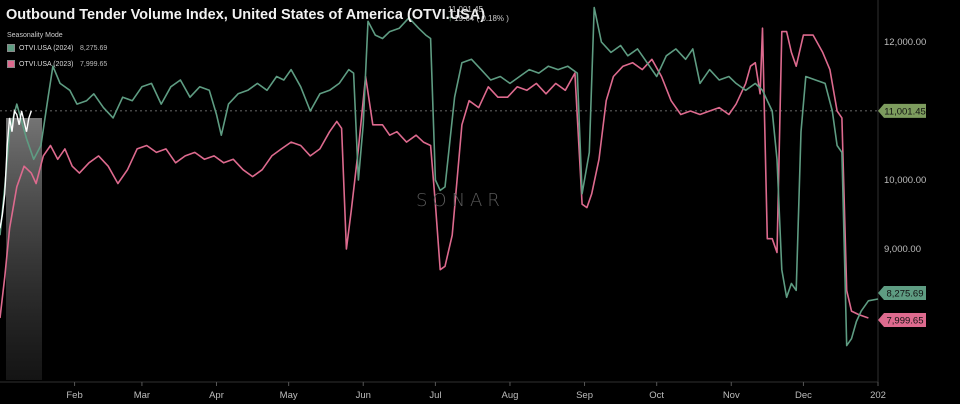  I want to click on reference-badge-shape, so click(902, 110).